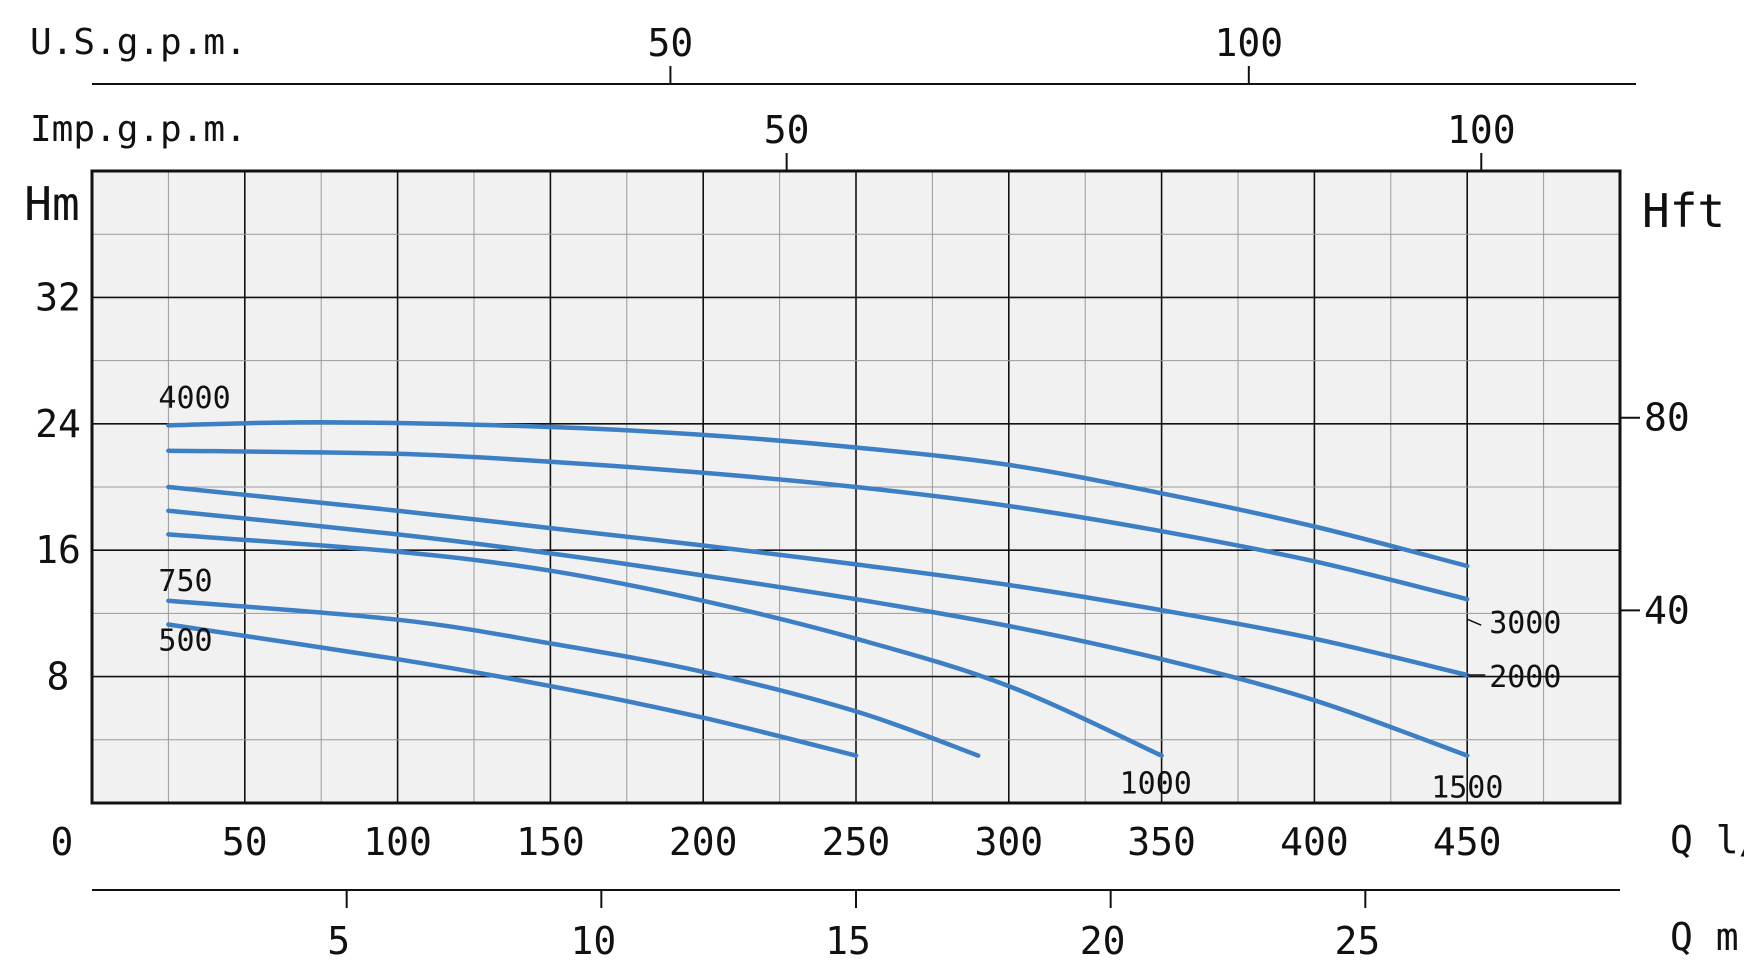  I want to click on curve-label-1500: 1500, so click(1467, 788).